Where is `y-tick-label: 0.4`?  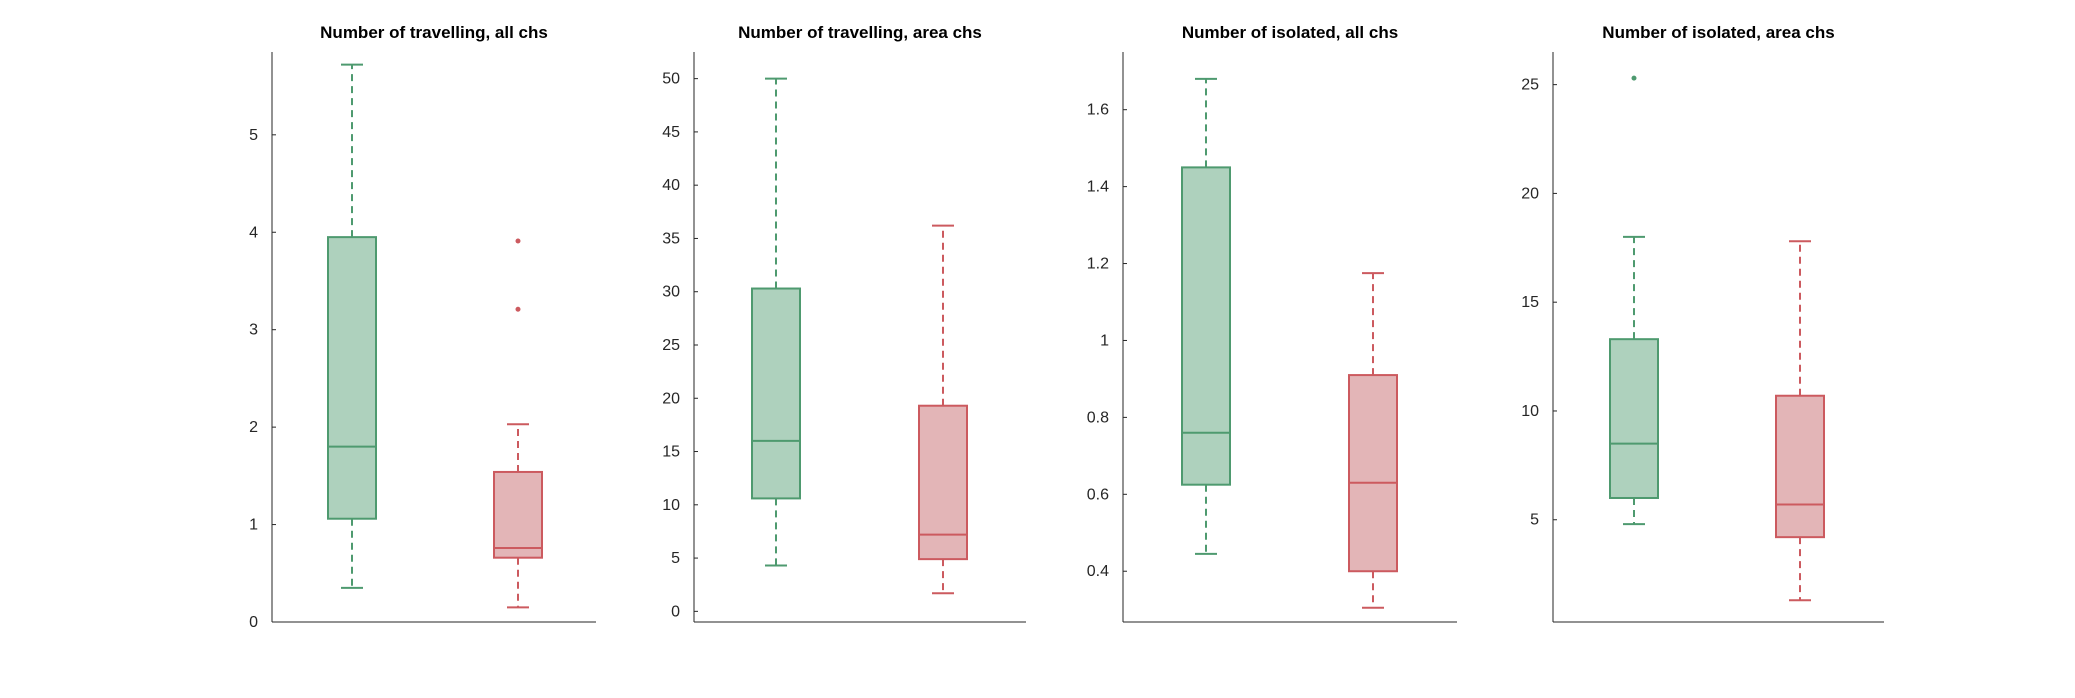 y-tick-label: 0.4 is located at coordinates (1098, 571).